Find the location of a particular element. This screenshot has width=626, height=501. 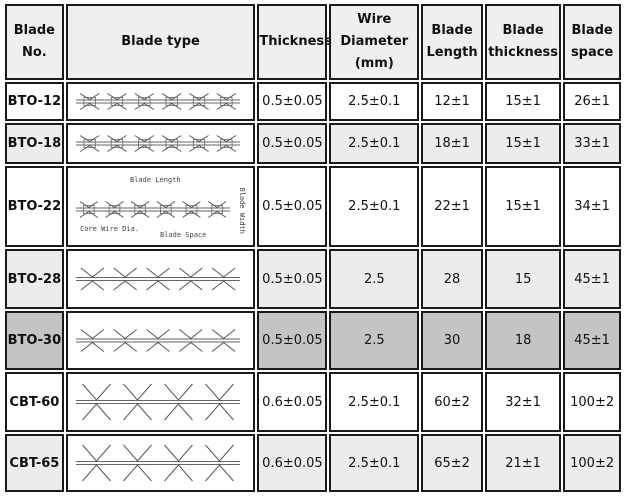

table-row: CBT-60 0.6±0.05 2.5±0.1 60±2 32±1 100±2 is located at coordinates (313, 402).